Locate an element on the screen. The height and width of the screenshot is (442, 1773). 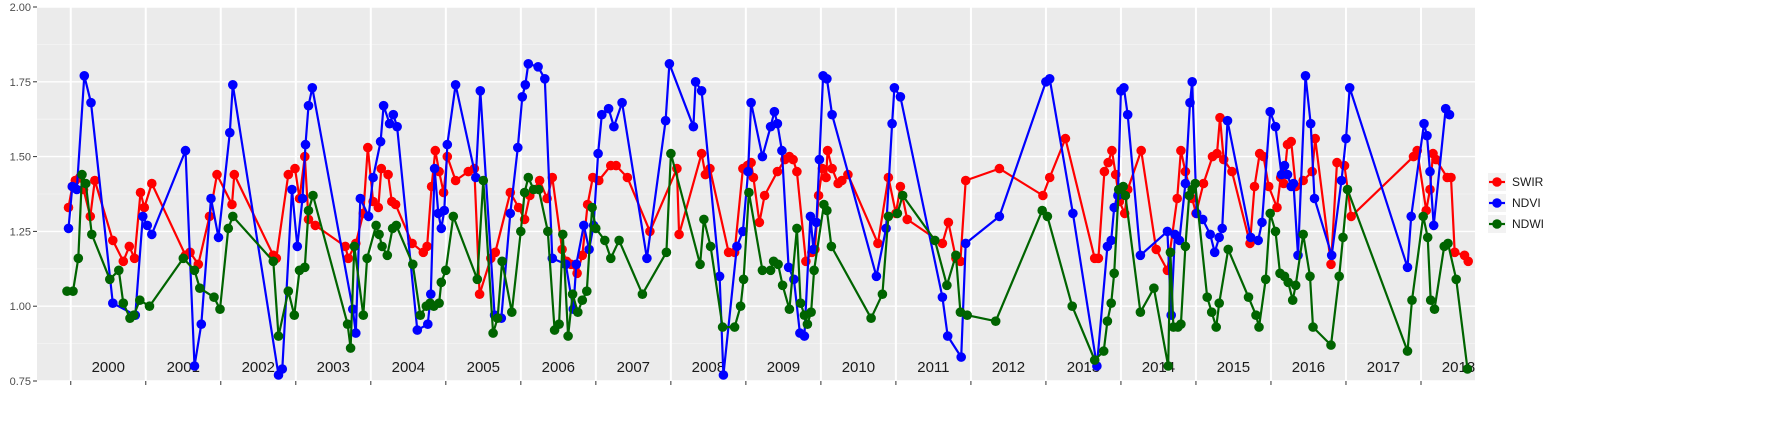
legend-item-swir: SWIR is located at coordinates (1516, 182).